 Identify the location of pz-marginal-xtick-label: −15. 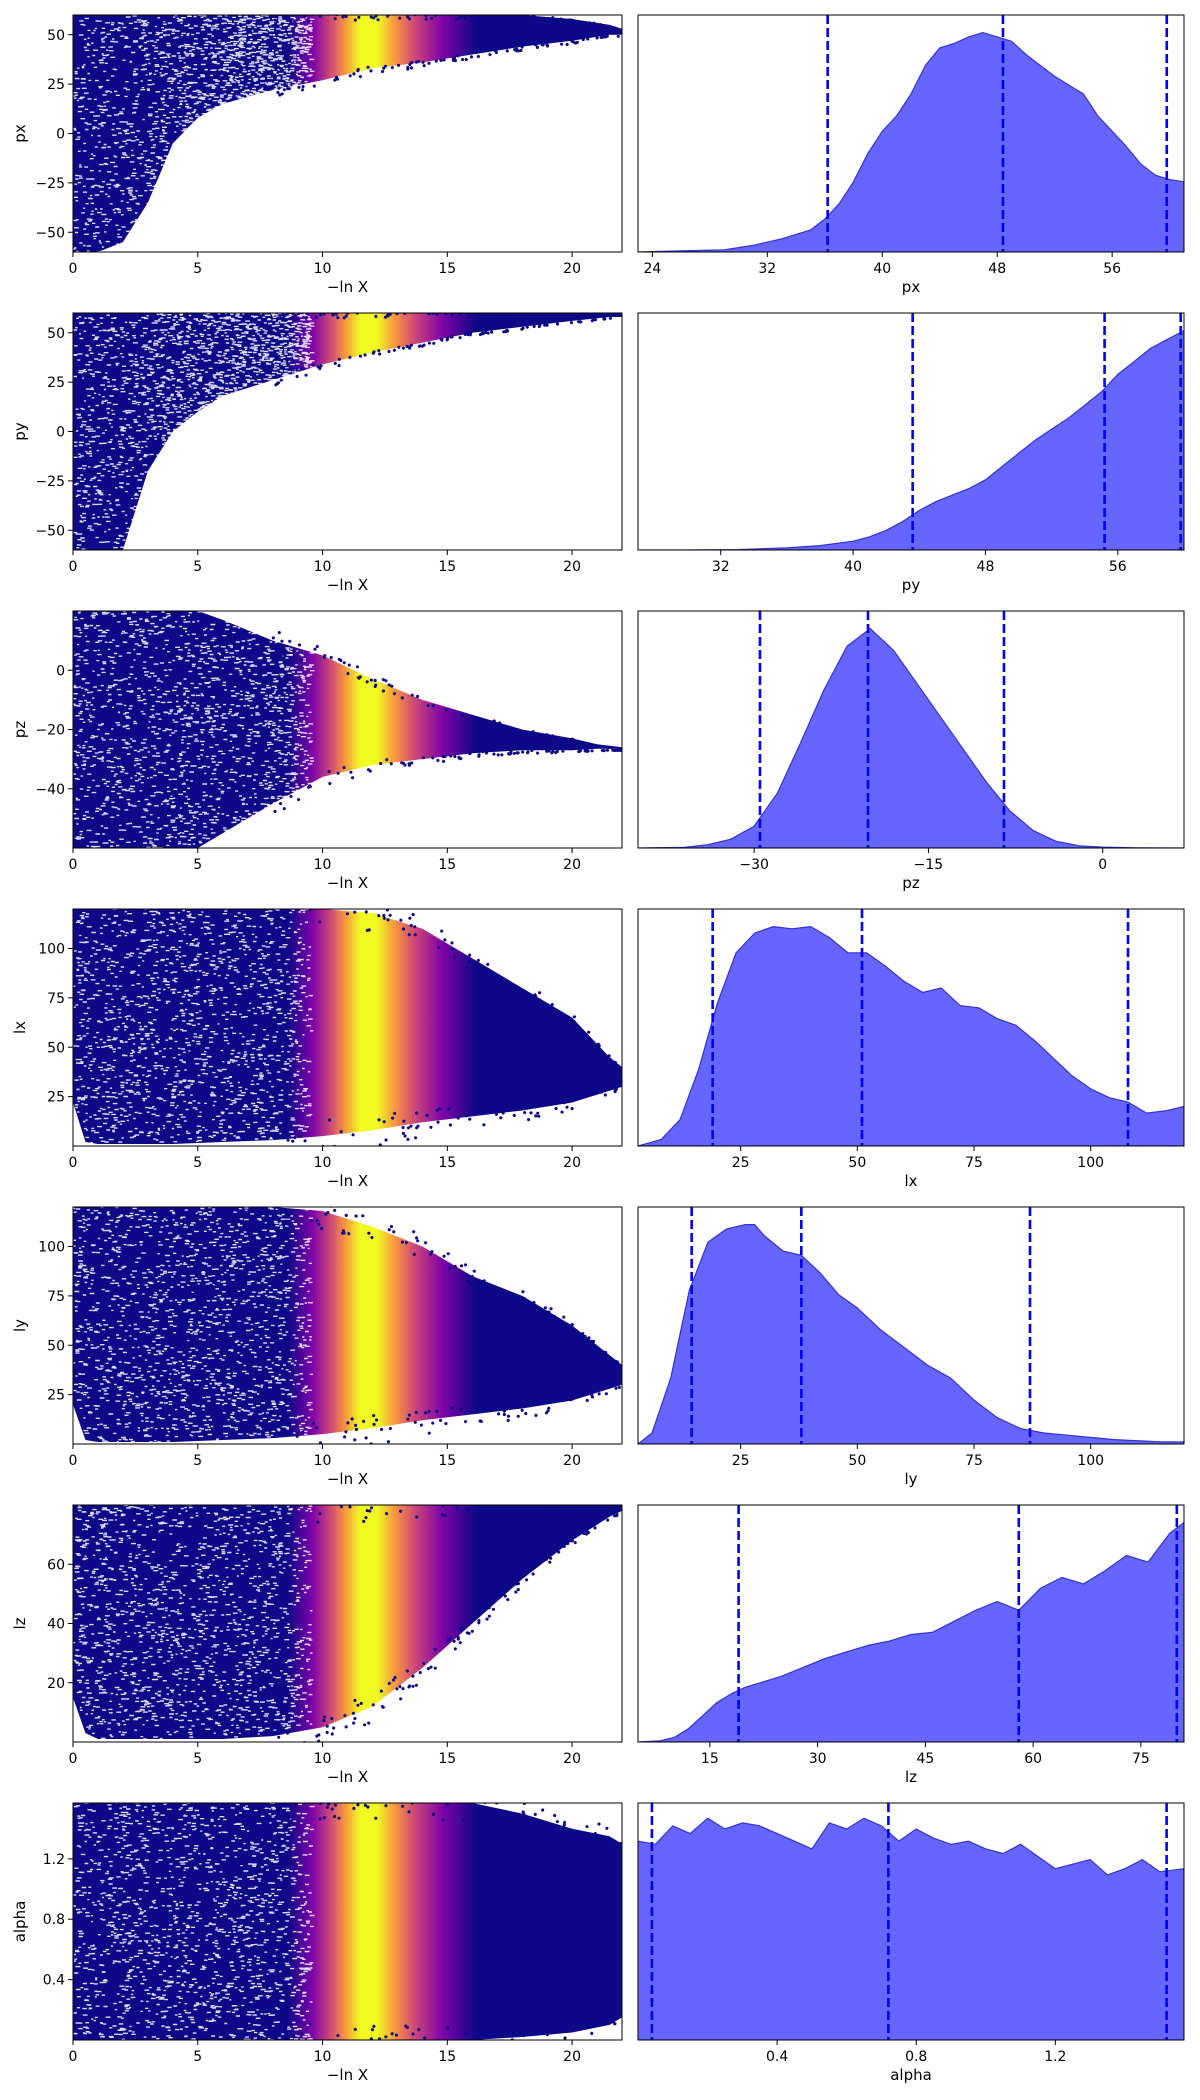
(929, 865).